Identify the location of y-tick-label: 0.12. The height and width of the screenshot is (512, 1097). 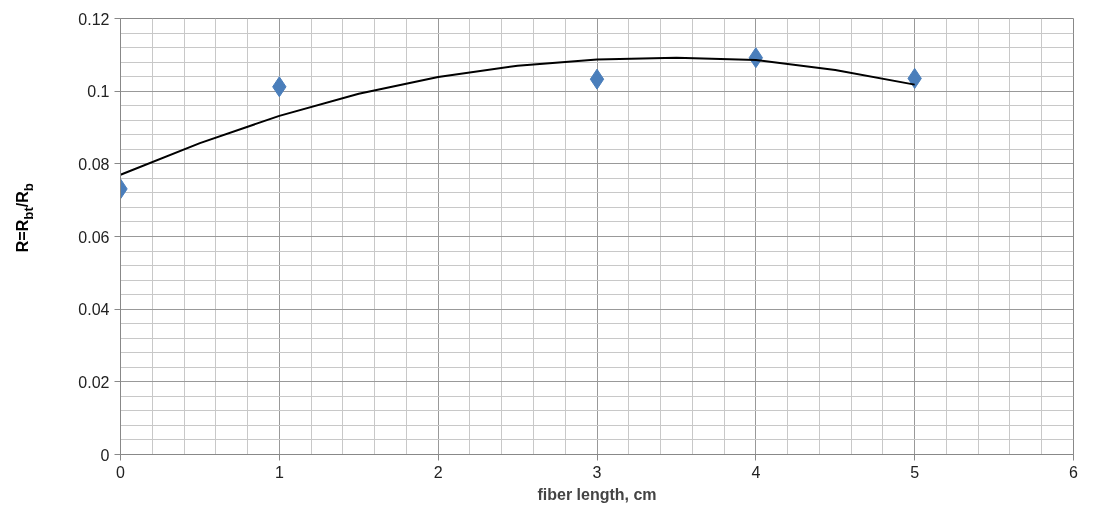
(94, 19).